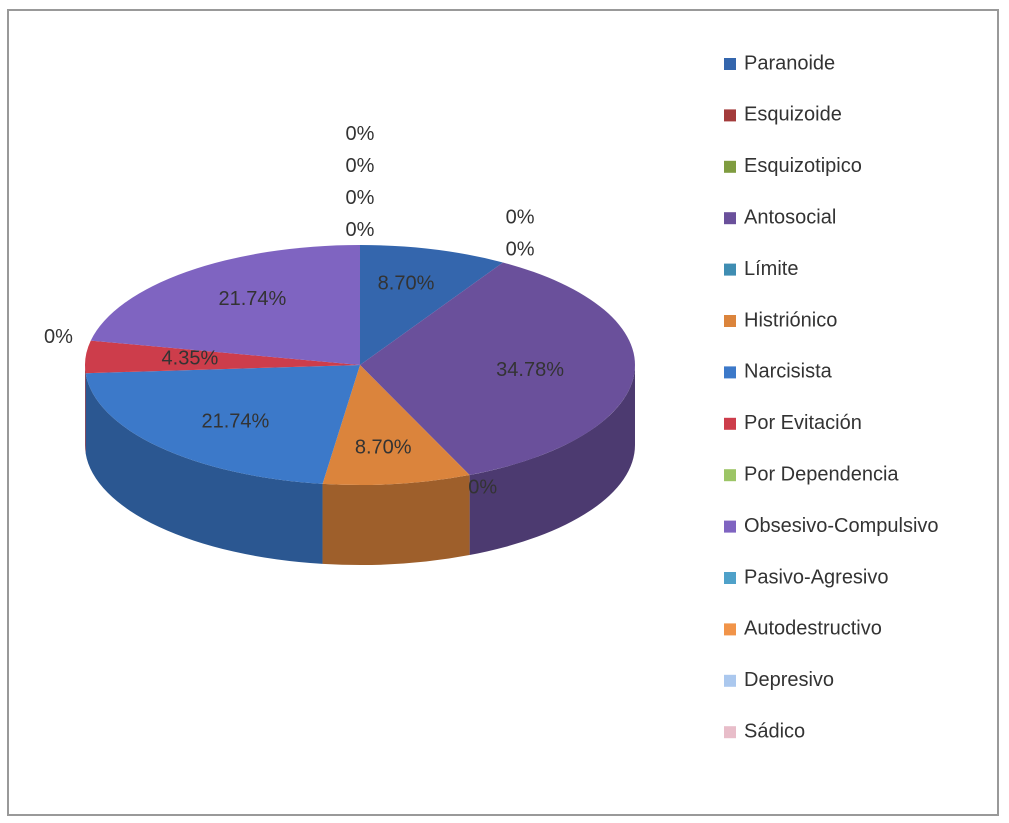 Image resolution: width=1009 pixels, height=823 pixels. What do you see at coordinates (771, 269) in the screenshot?
I see `legend-label: Límite` at bounding box center [771, 269].